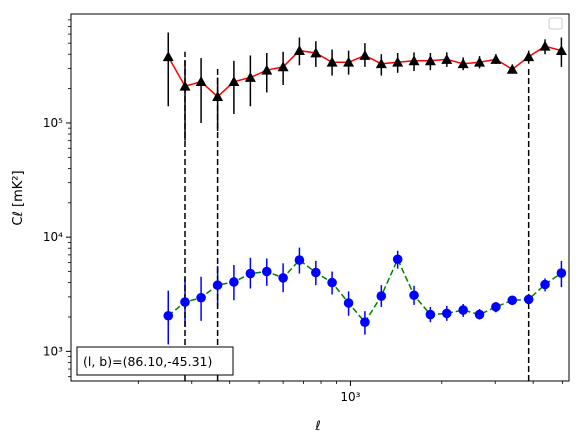 The width and height of the screenshot is (580, 441). What do you see at coordinates (555, 23) in the screenshot?
I see `legend-box` at bounding box center [555, 23].